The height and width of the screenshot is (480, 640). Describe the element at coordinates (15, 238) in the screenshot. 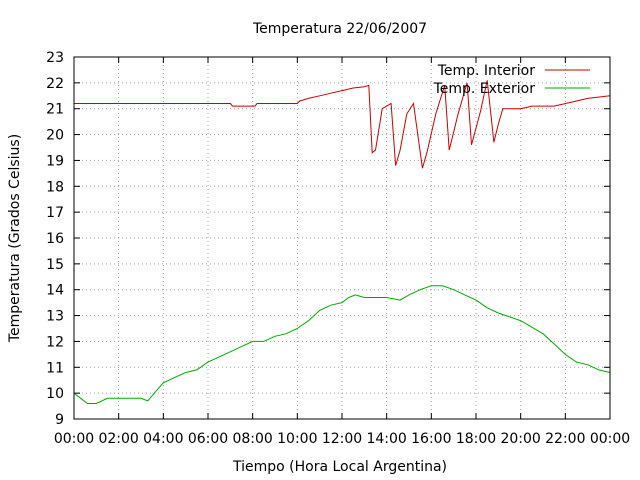

I see `y-axis-label: Temperatura (Grados Celsius)` at that location.